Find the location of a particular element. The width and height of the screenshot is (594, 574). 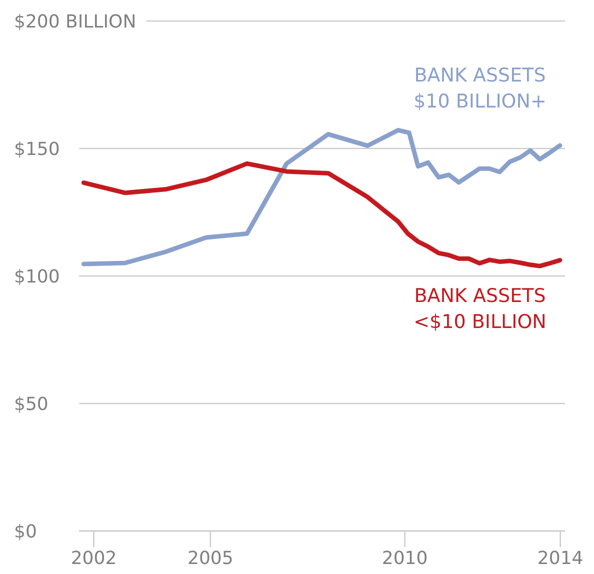

series-label: BANK ASSETS $10 BILLION+ is located at coordinates (480, 88).